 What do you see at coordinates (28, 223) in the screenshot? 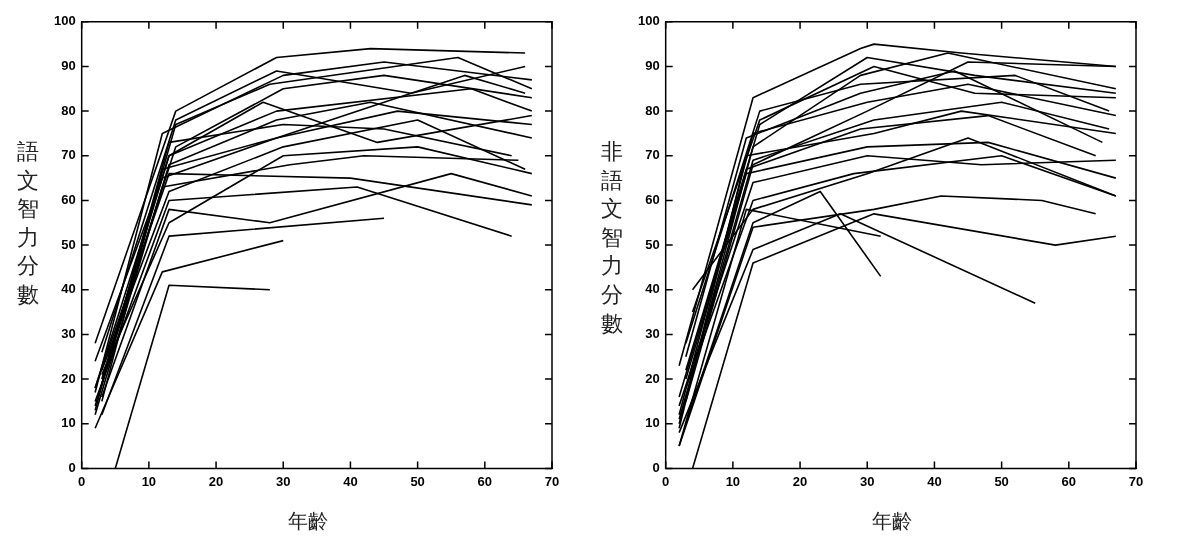
I see `y-axis-title: 語文智力分數` at bounding box center [28, 223].